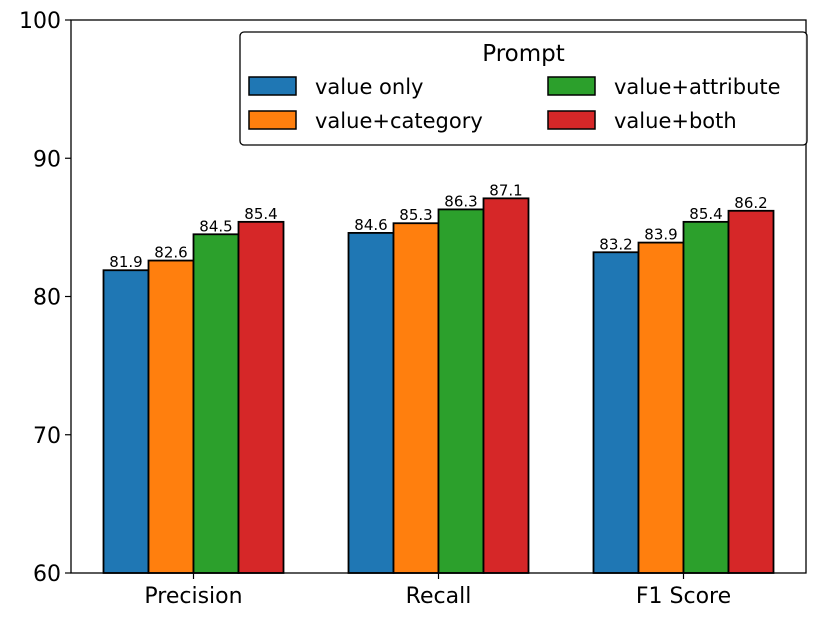 This screenshot has width=830, height=620. Describe the element at coordinates (193, 596) in the screenshot. I see `x-tick-label: Precision` at that location.